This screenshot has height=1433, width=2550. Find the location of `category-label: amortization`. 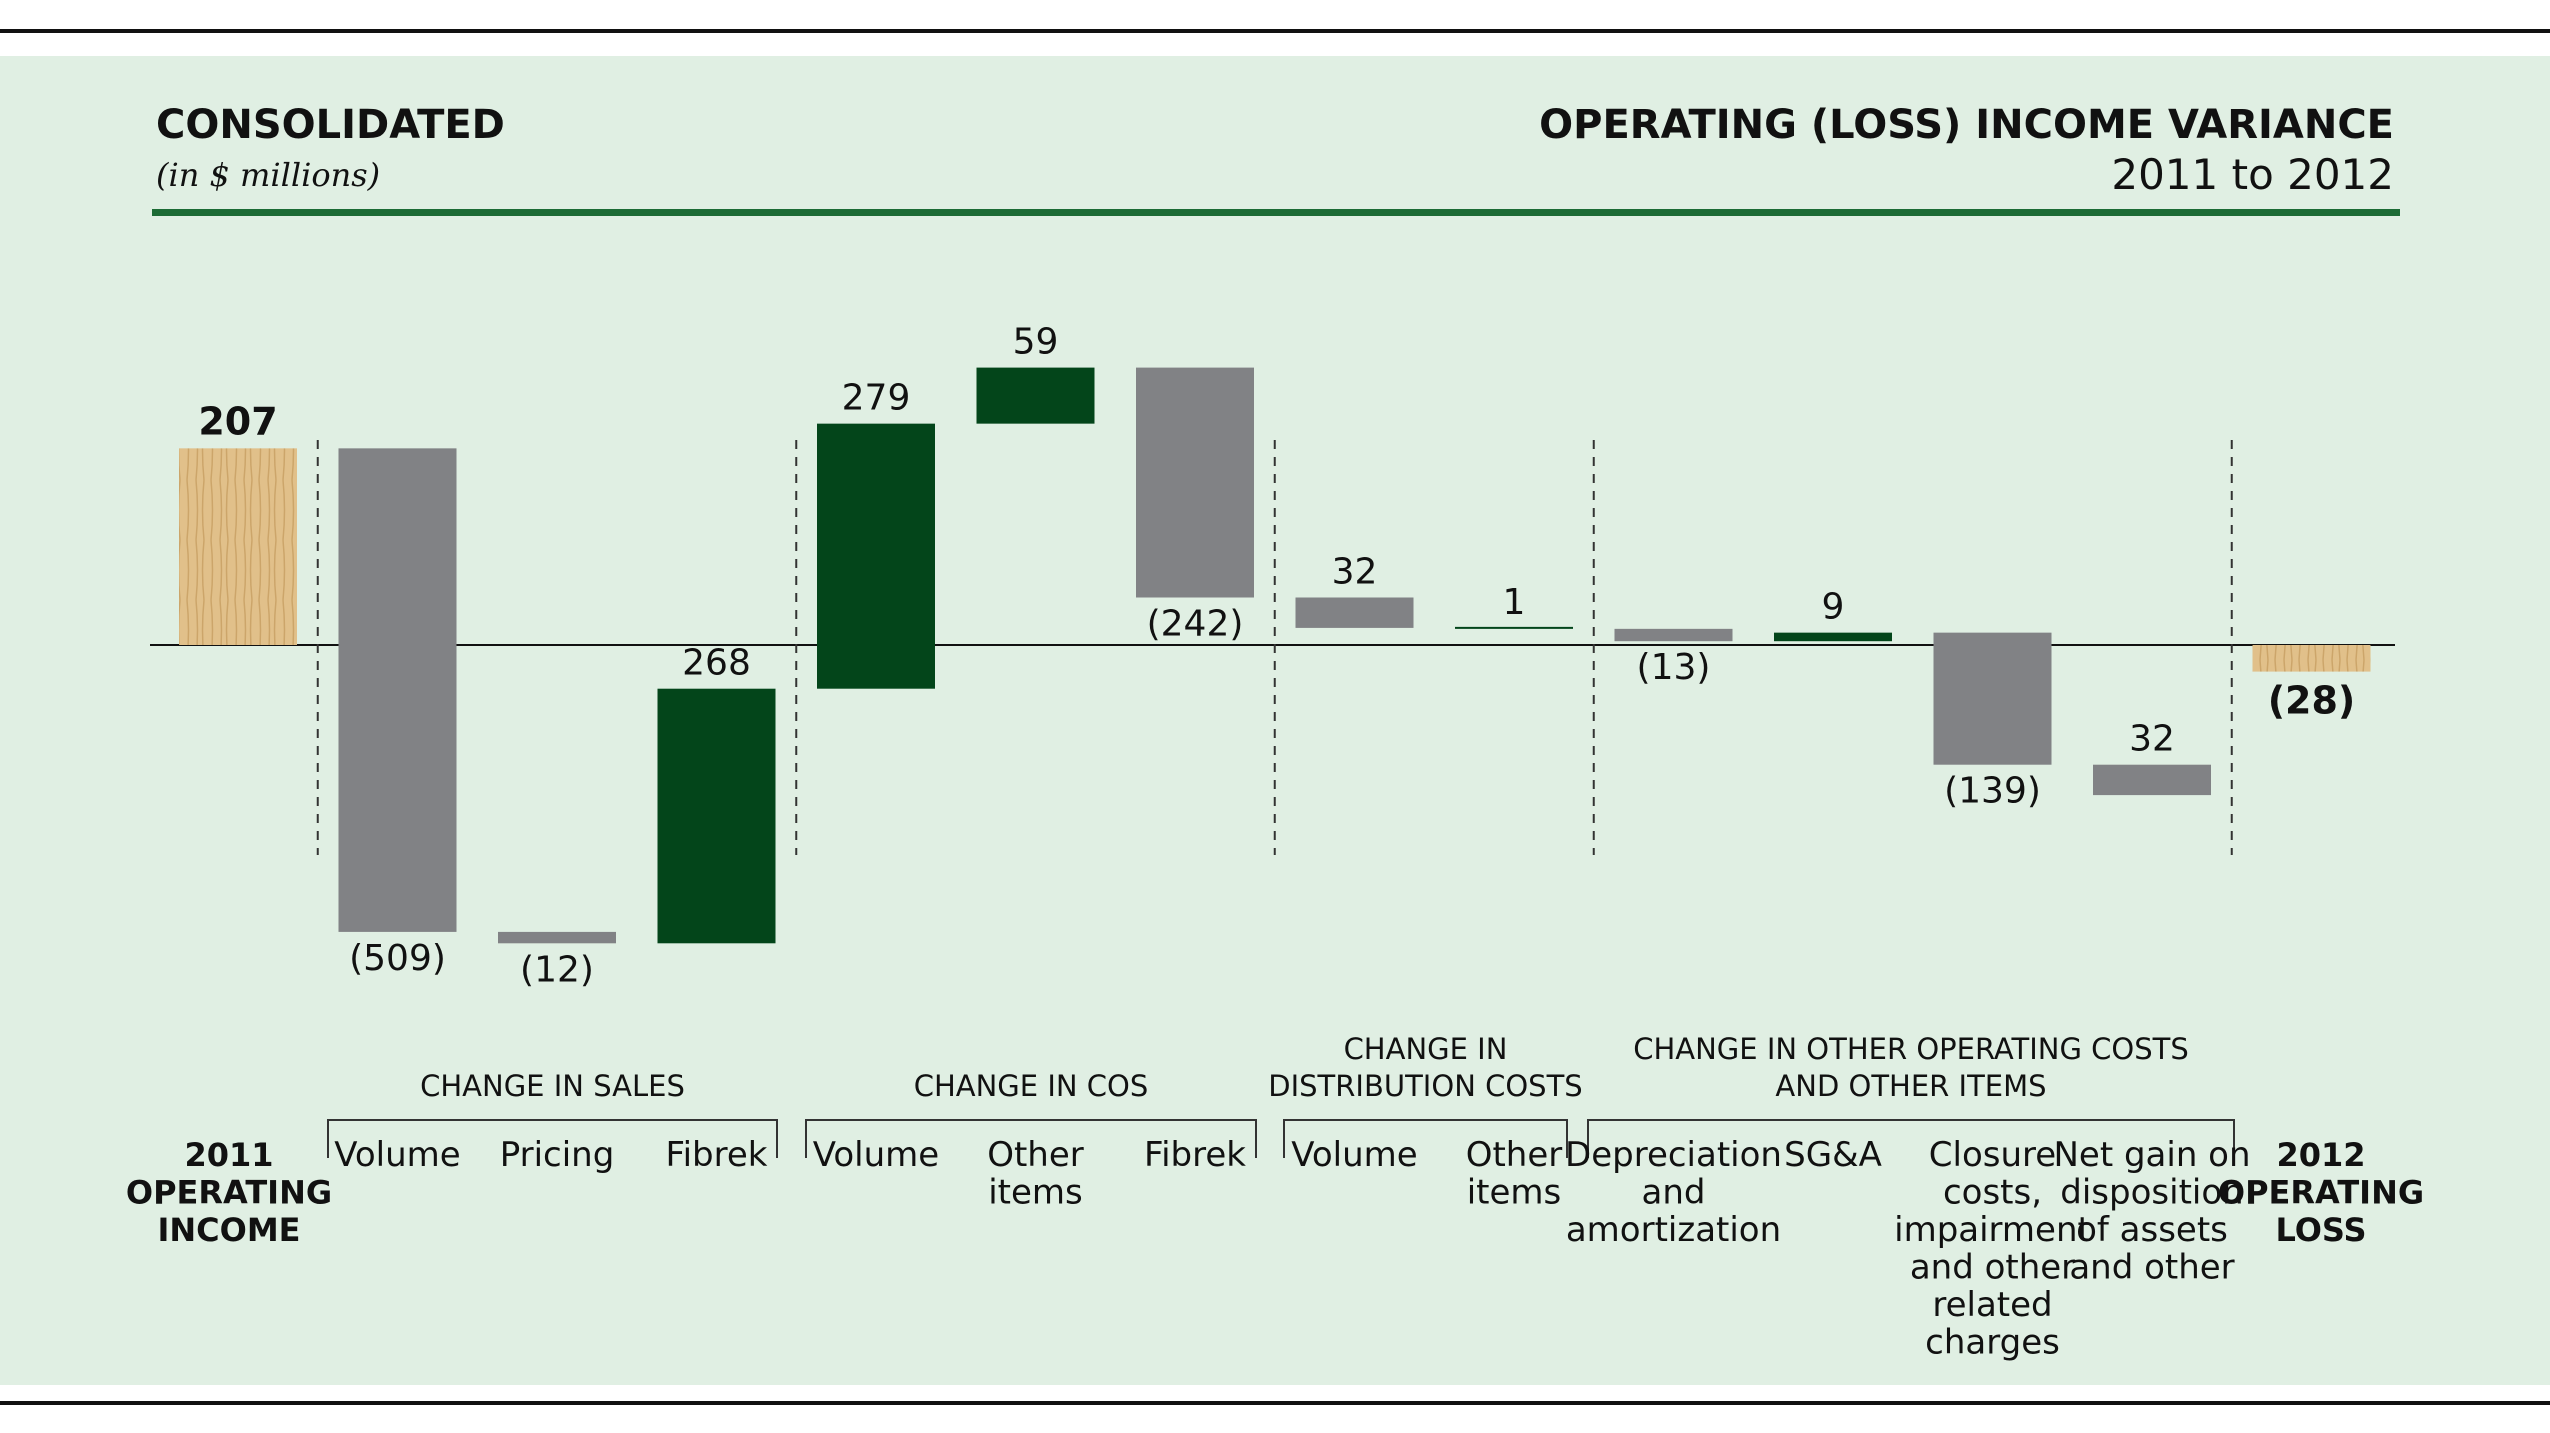

category-label: amortization is located at coordinates (1673, 1230).